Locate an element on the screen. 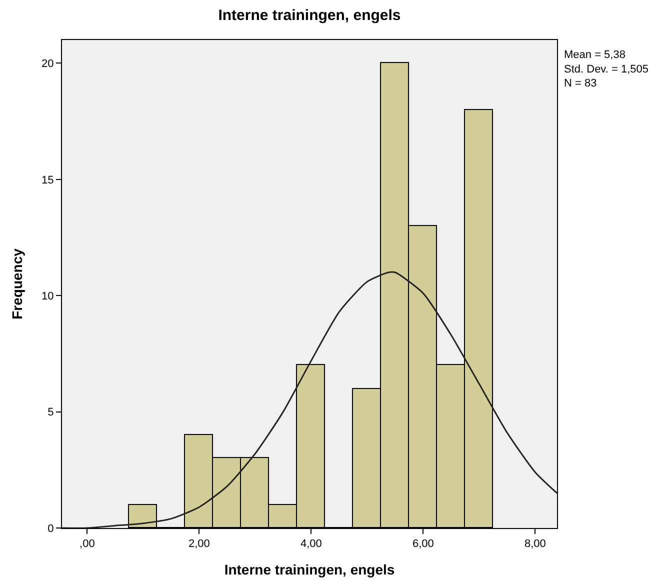 The height and width of the screenshot is (587, 669). x-axis-title: Interne trainingen, engels is located at coordinates (309, 570).